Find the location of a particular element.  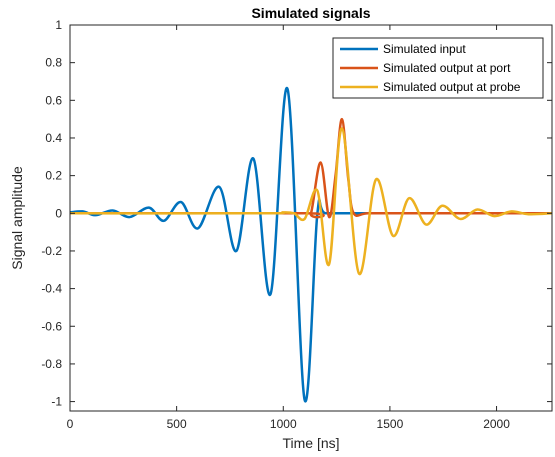

x-tick-label: 1000 is located at coordinates (283, 424).